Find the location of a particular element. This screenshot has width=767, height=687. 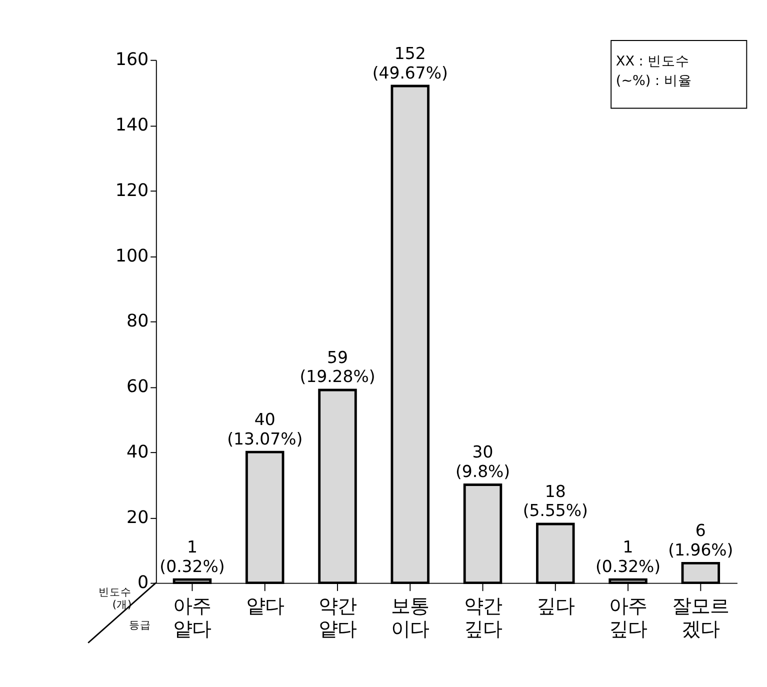

x-tick-label: 약간 깊다 is located at coordinates (483, 617).